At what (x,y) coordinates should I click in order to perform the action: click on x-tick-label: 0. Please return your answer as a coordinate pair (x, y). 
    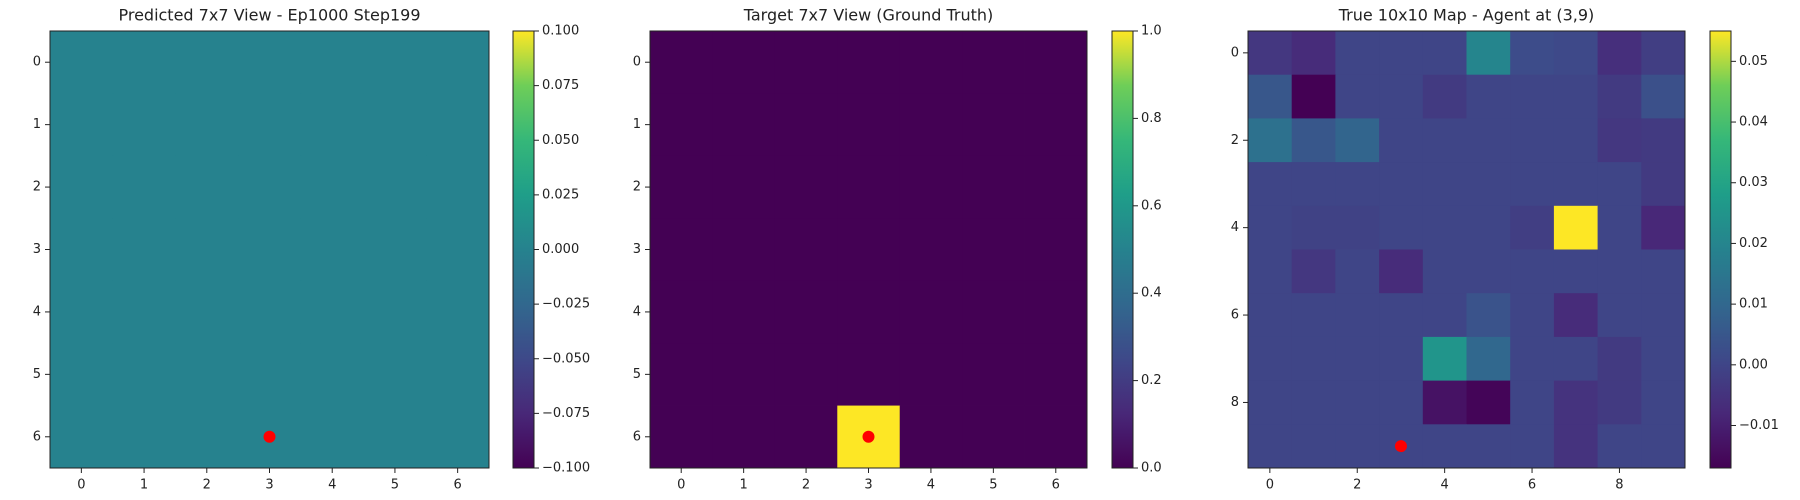
    Looking at the image, I should click on (1270, 485).